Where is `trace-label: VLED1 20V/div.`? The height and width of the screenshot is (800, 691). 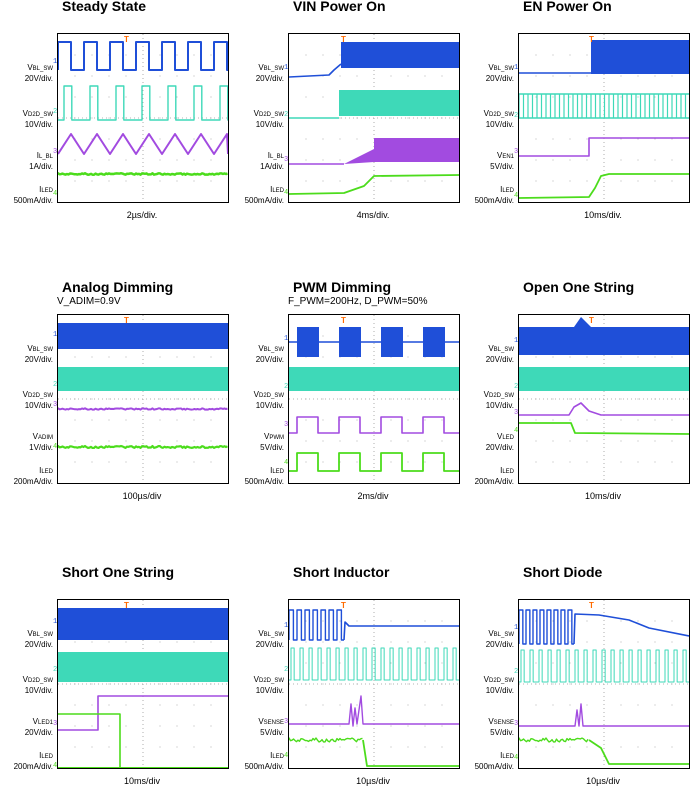
trace-label: VLED1 20V/div. is located at coordinates (27, 727).